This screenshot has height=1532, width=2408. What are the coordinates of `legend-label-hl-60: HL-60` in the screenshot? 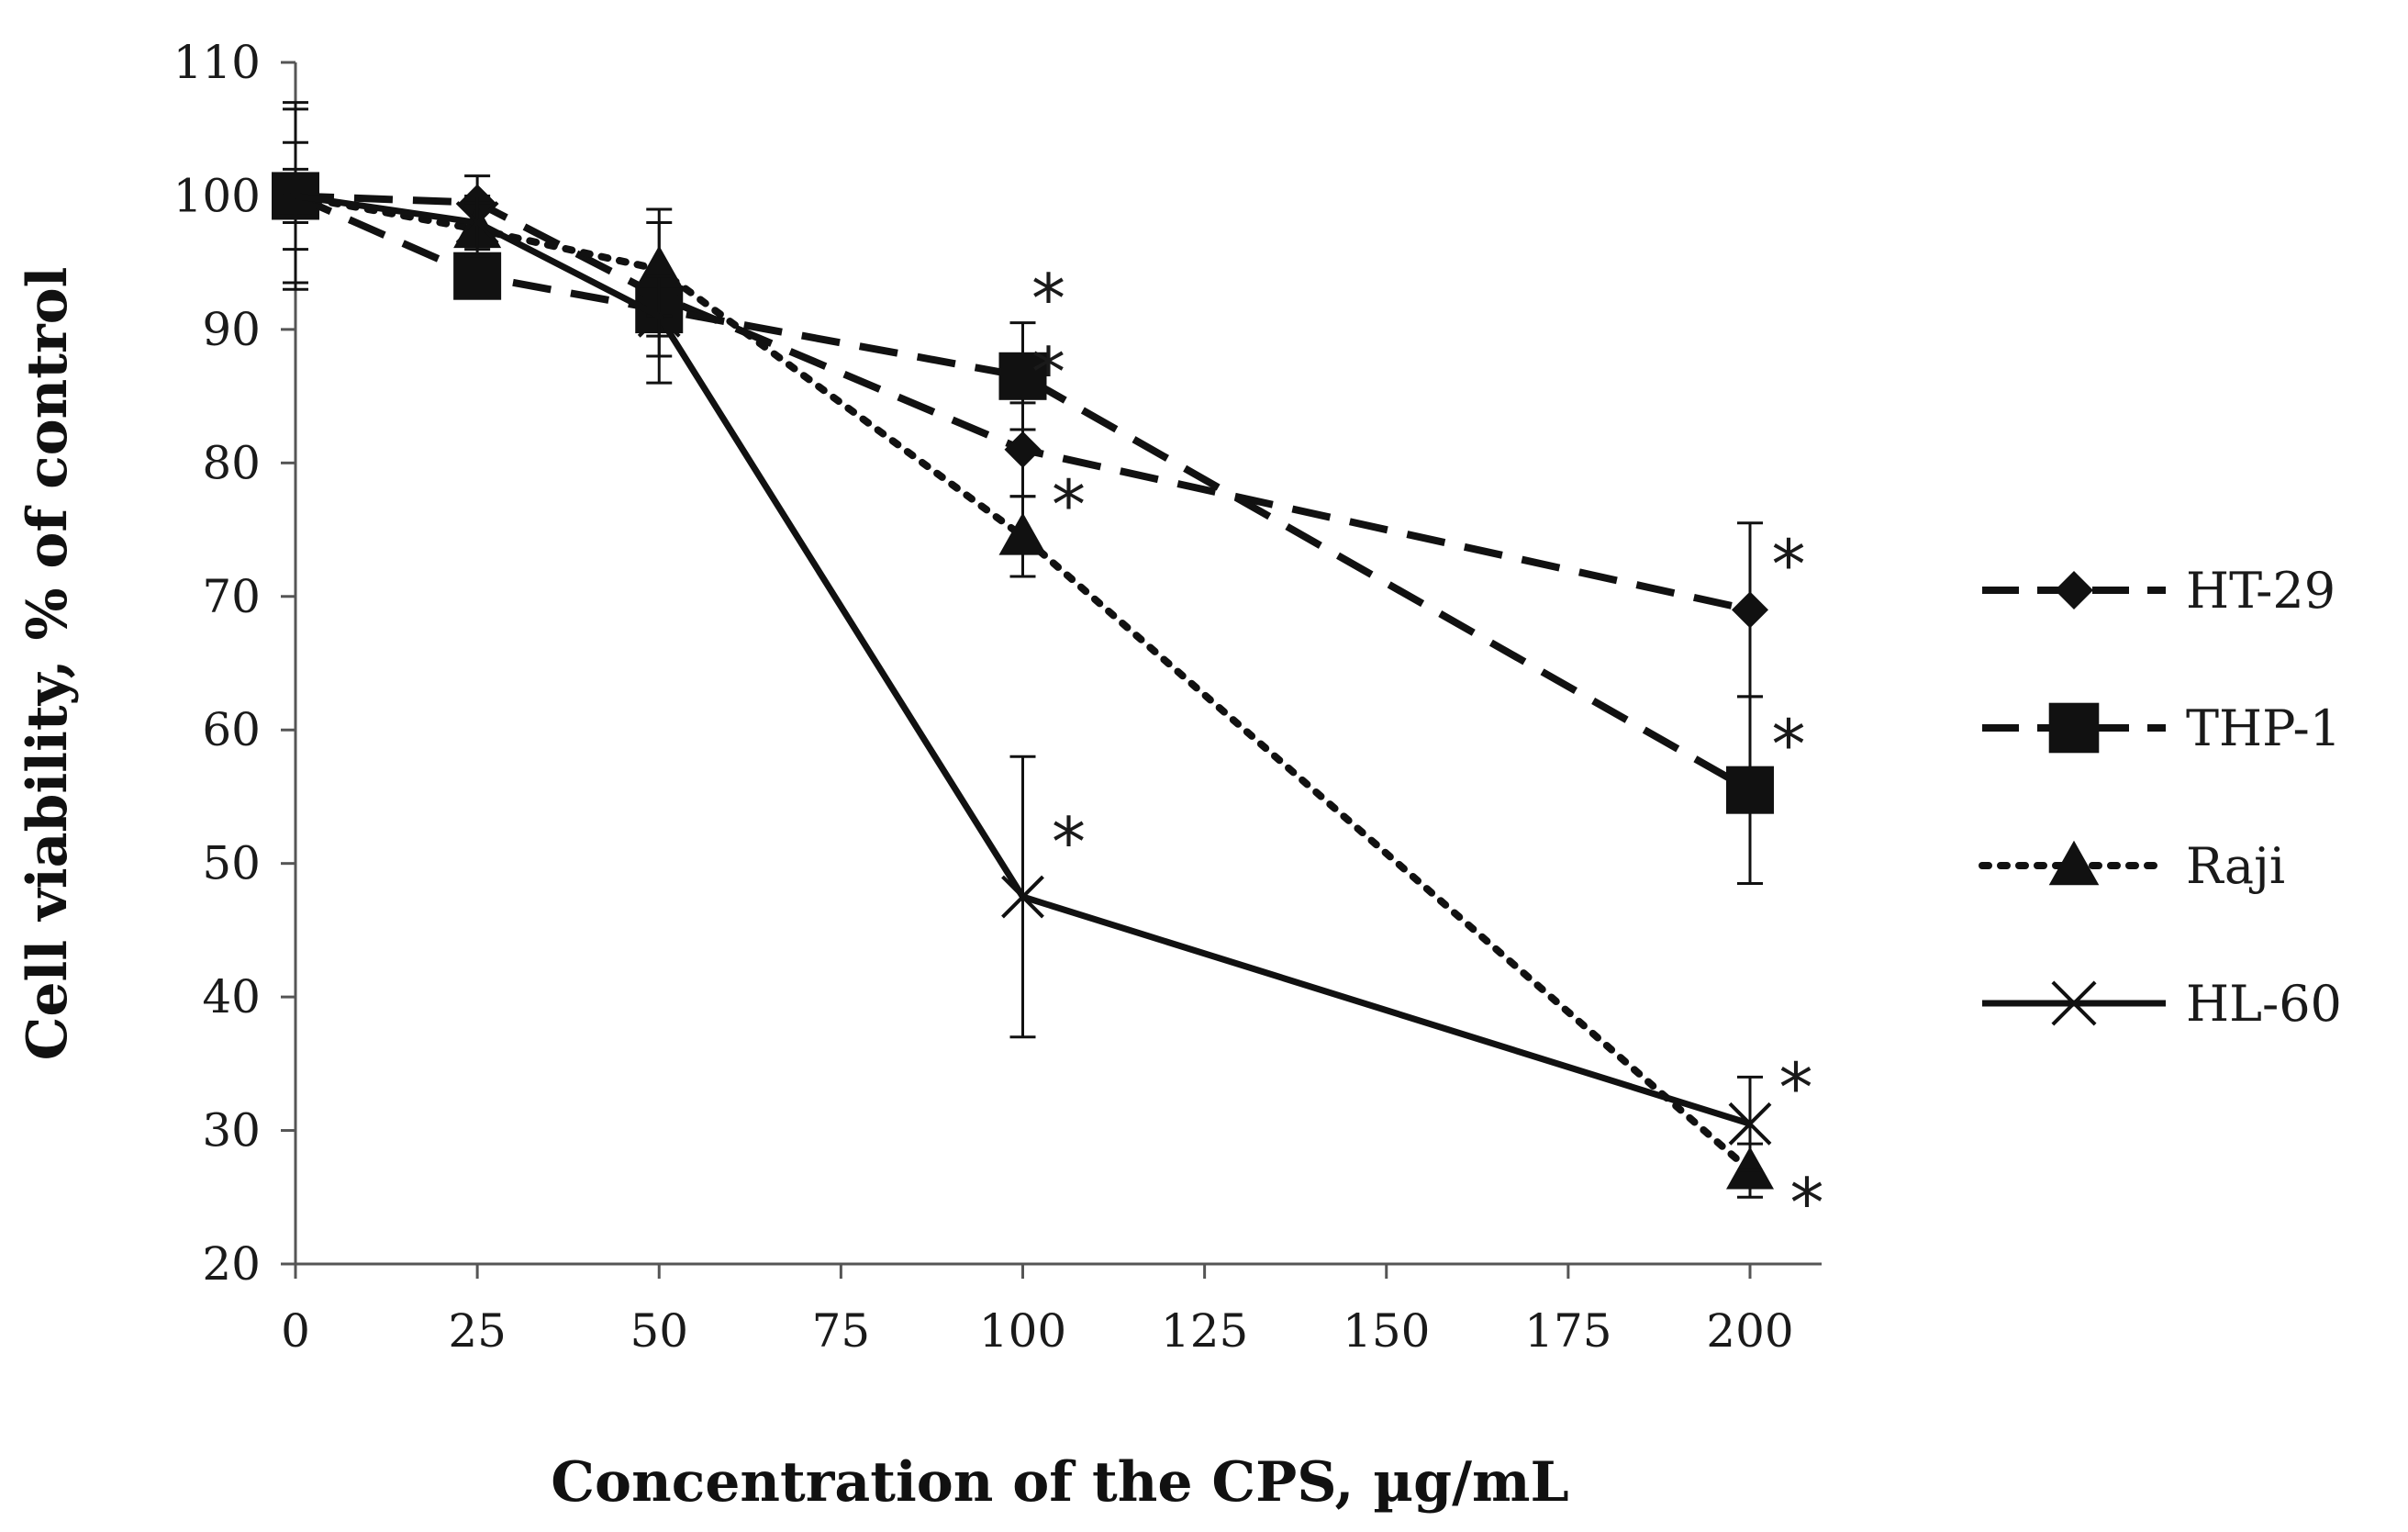 It's located at (2264, 1004).